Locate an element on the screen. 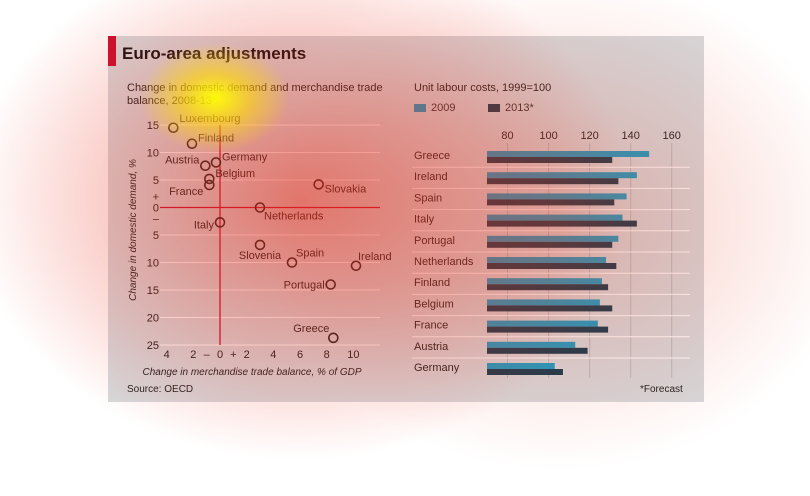 Image resolution: width=810 pixels, height=496 pixels. bar-2013-portugal is located at coordinates (550, 244).